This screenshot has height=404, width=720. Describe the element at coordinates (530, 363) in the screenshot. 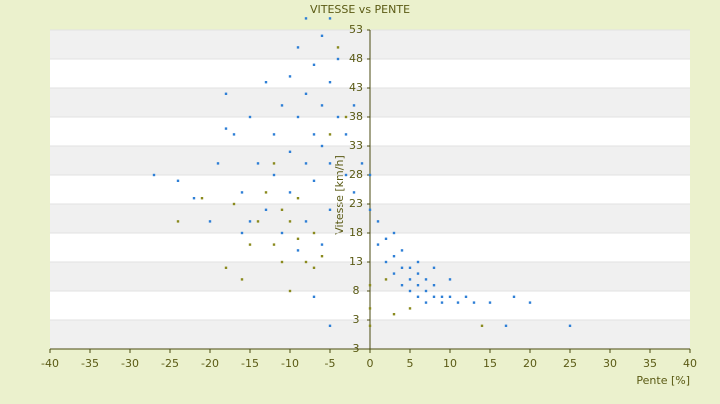

I see `x-tick-label: 20` at that location.